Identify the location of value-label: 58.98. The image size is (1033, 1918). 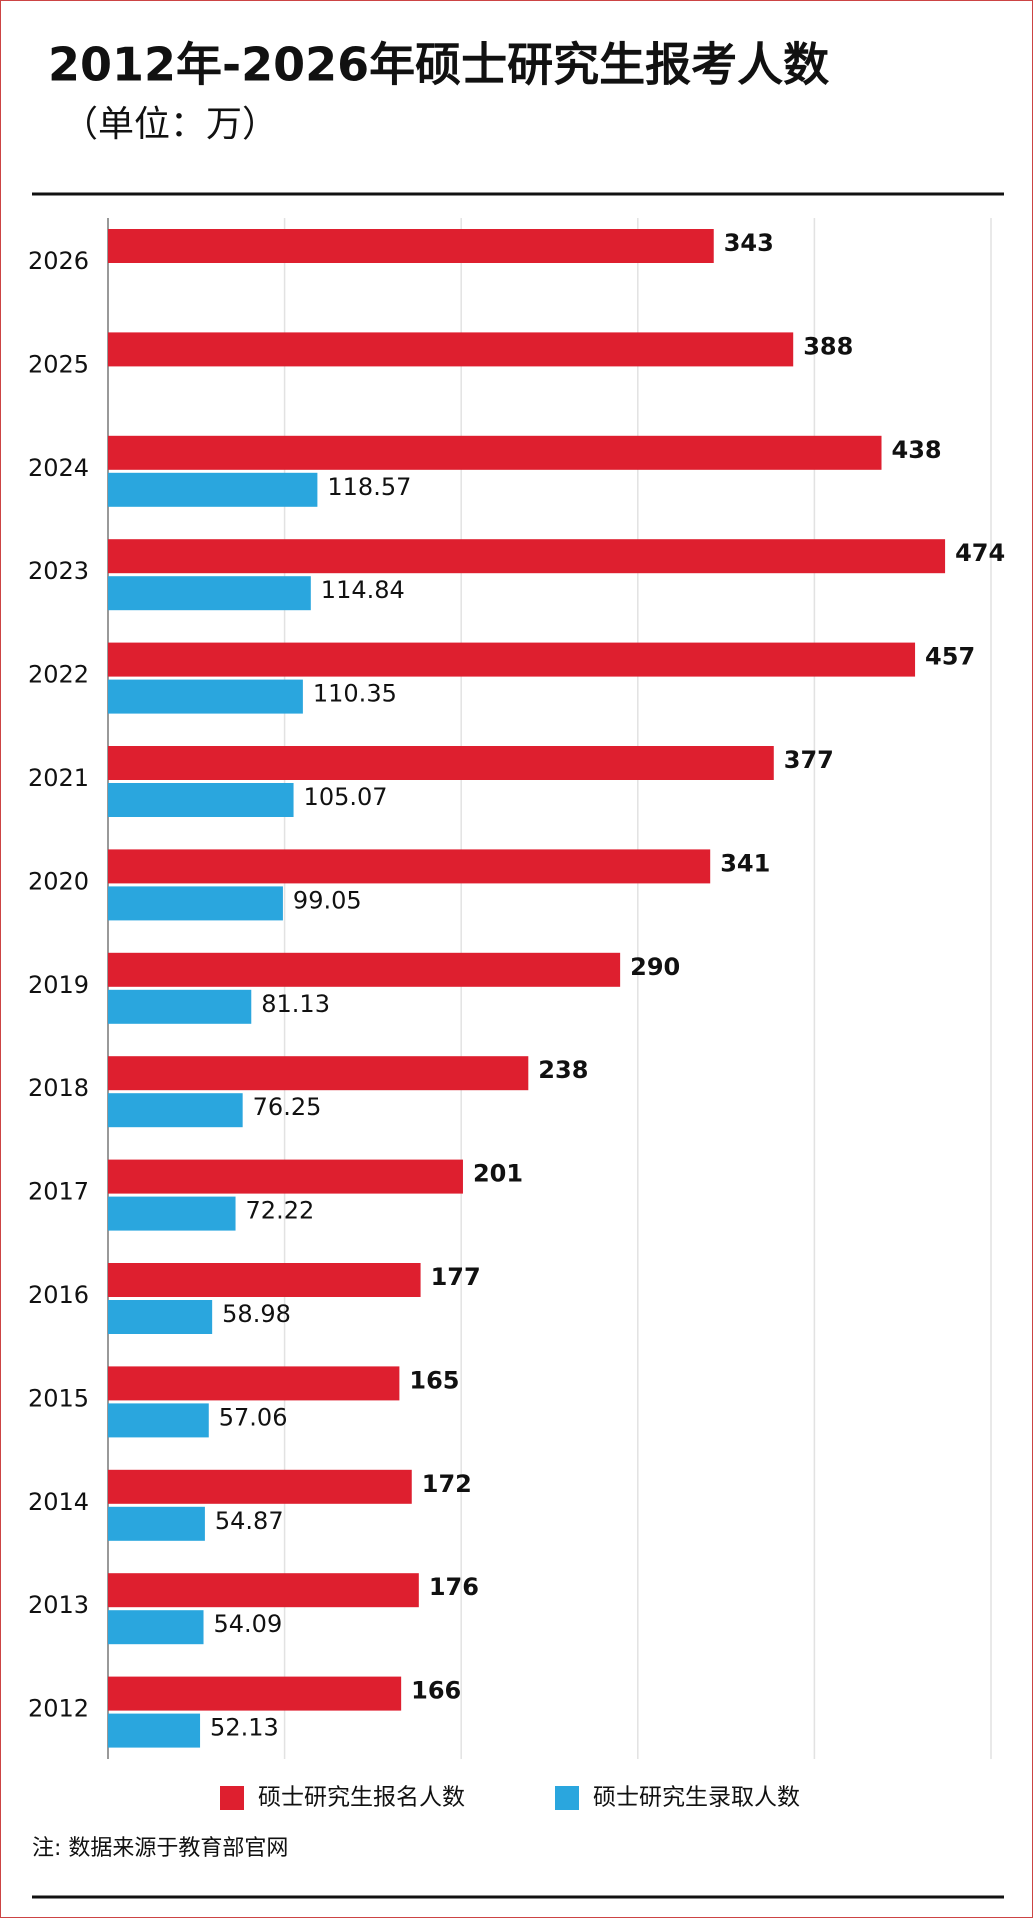
(256, 1314).